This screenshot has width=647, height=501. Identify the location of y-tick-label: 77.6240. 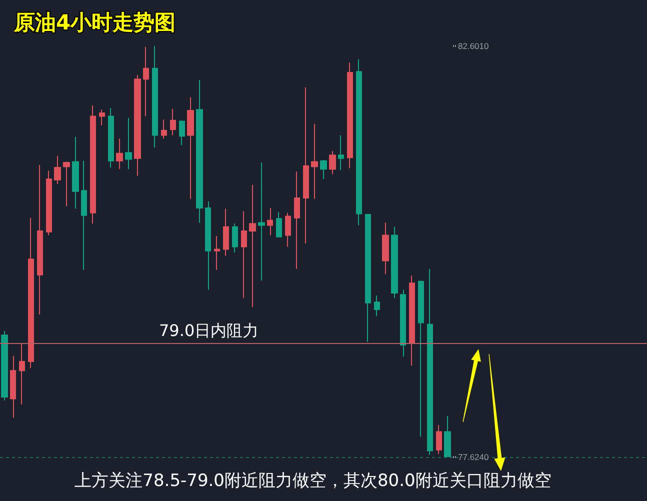
(473, 457).